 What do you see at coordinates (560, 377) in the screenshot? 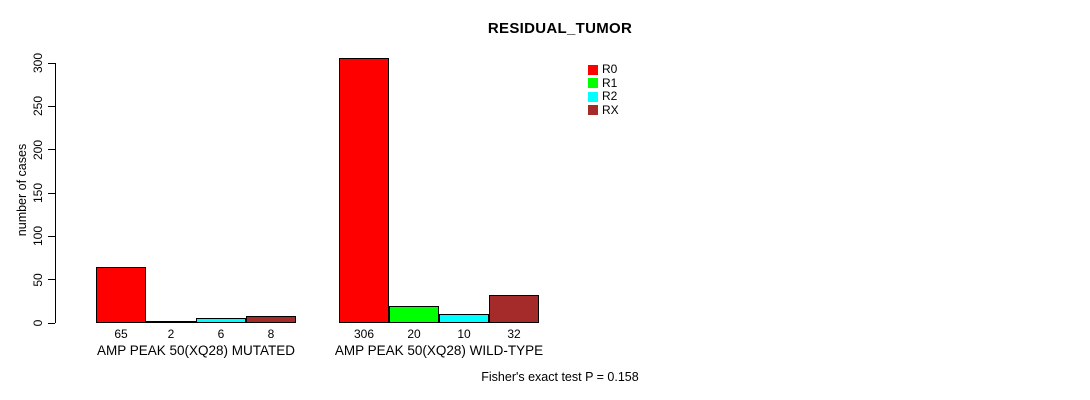
I see `annotation-text: Fisher's exact test P = 0.158` at bounding box center [560, 377].